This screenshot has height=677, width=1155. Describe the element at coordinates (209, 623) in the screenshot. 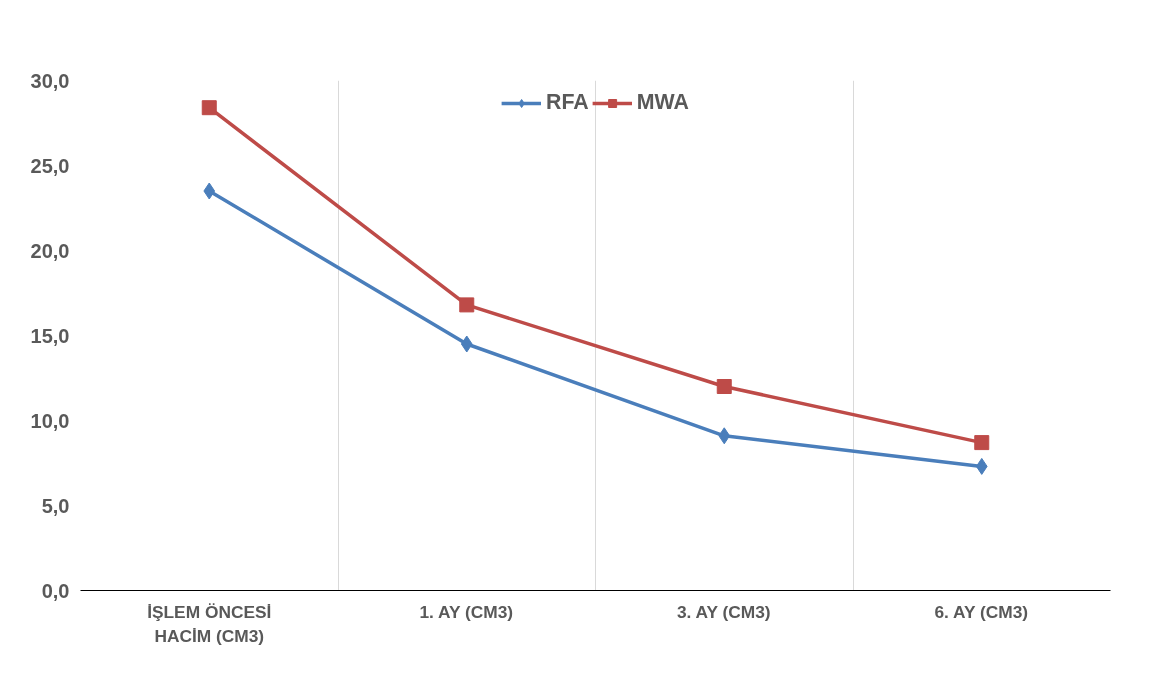

I see `x-tick-label: İŞLEM ÖNCESİ HACİM (CM3)` at that location.